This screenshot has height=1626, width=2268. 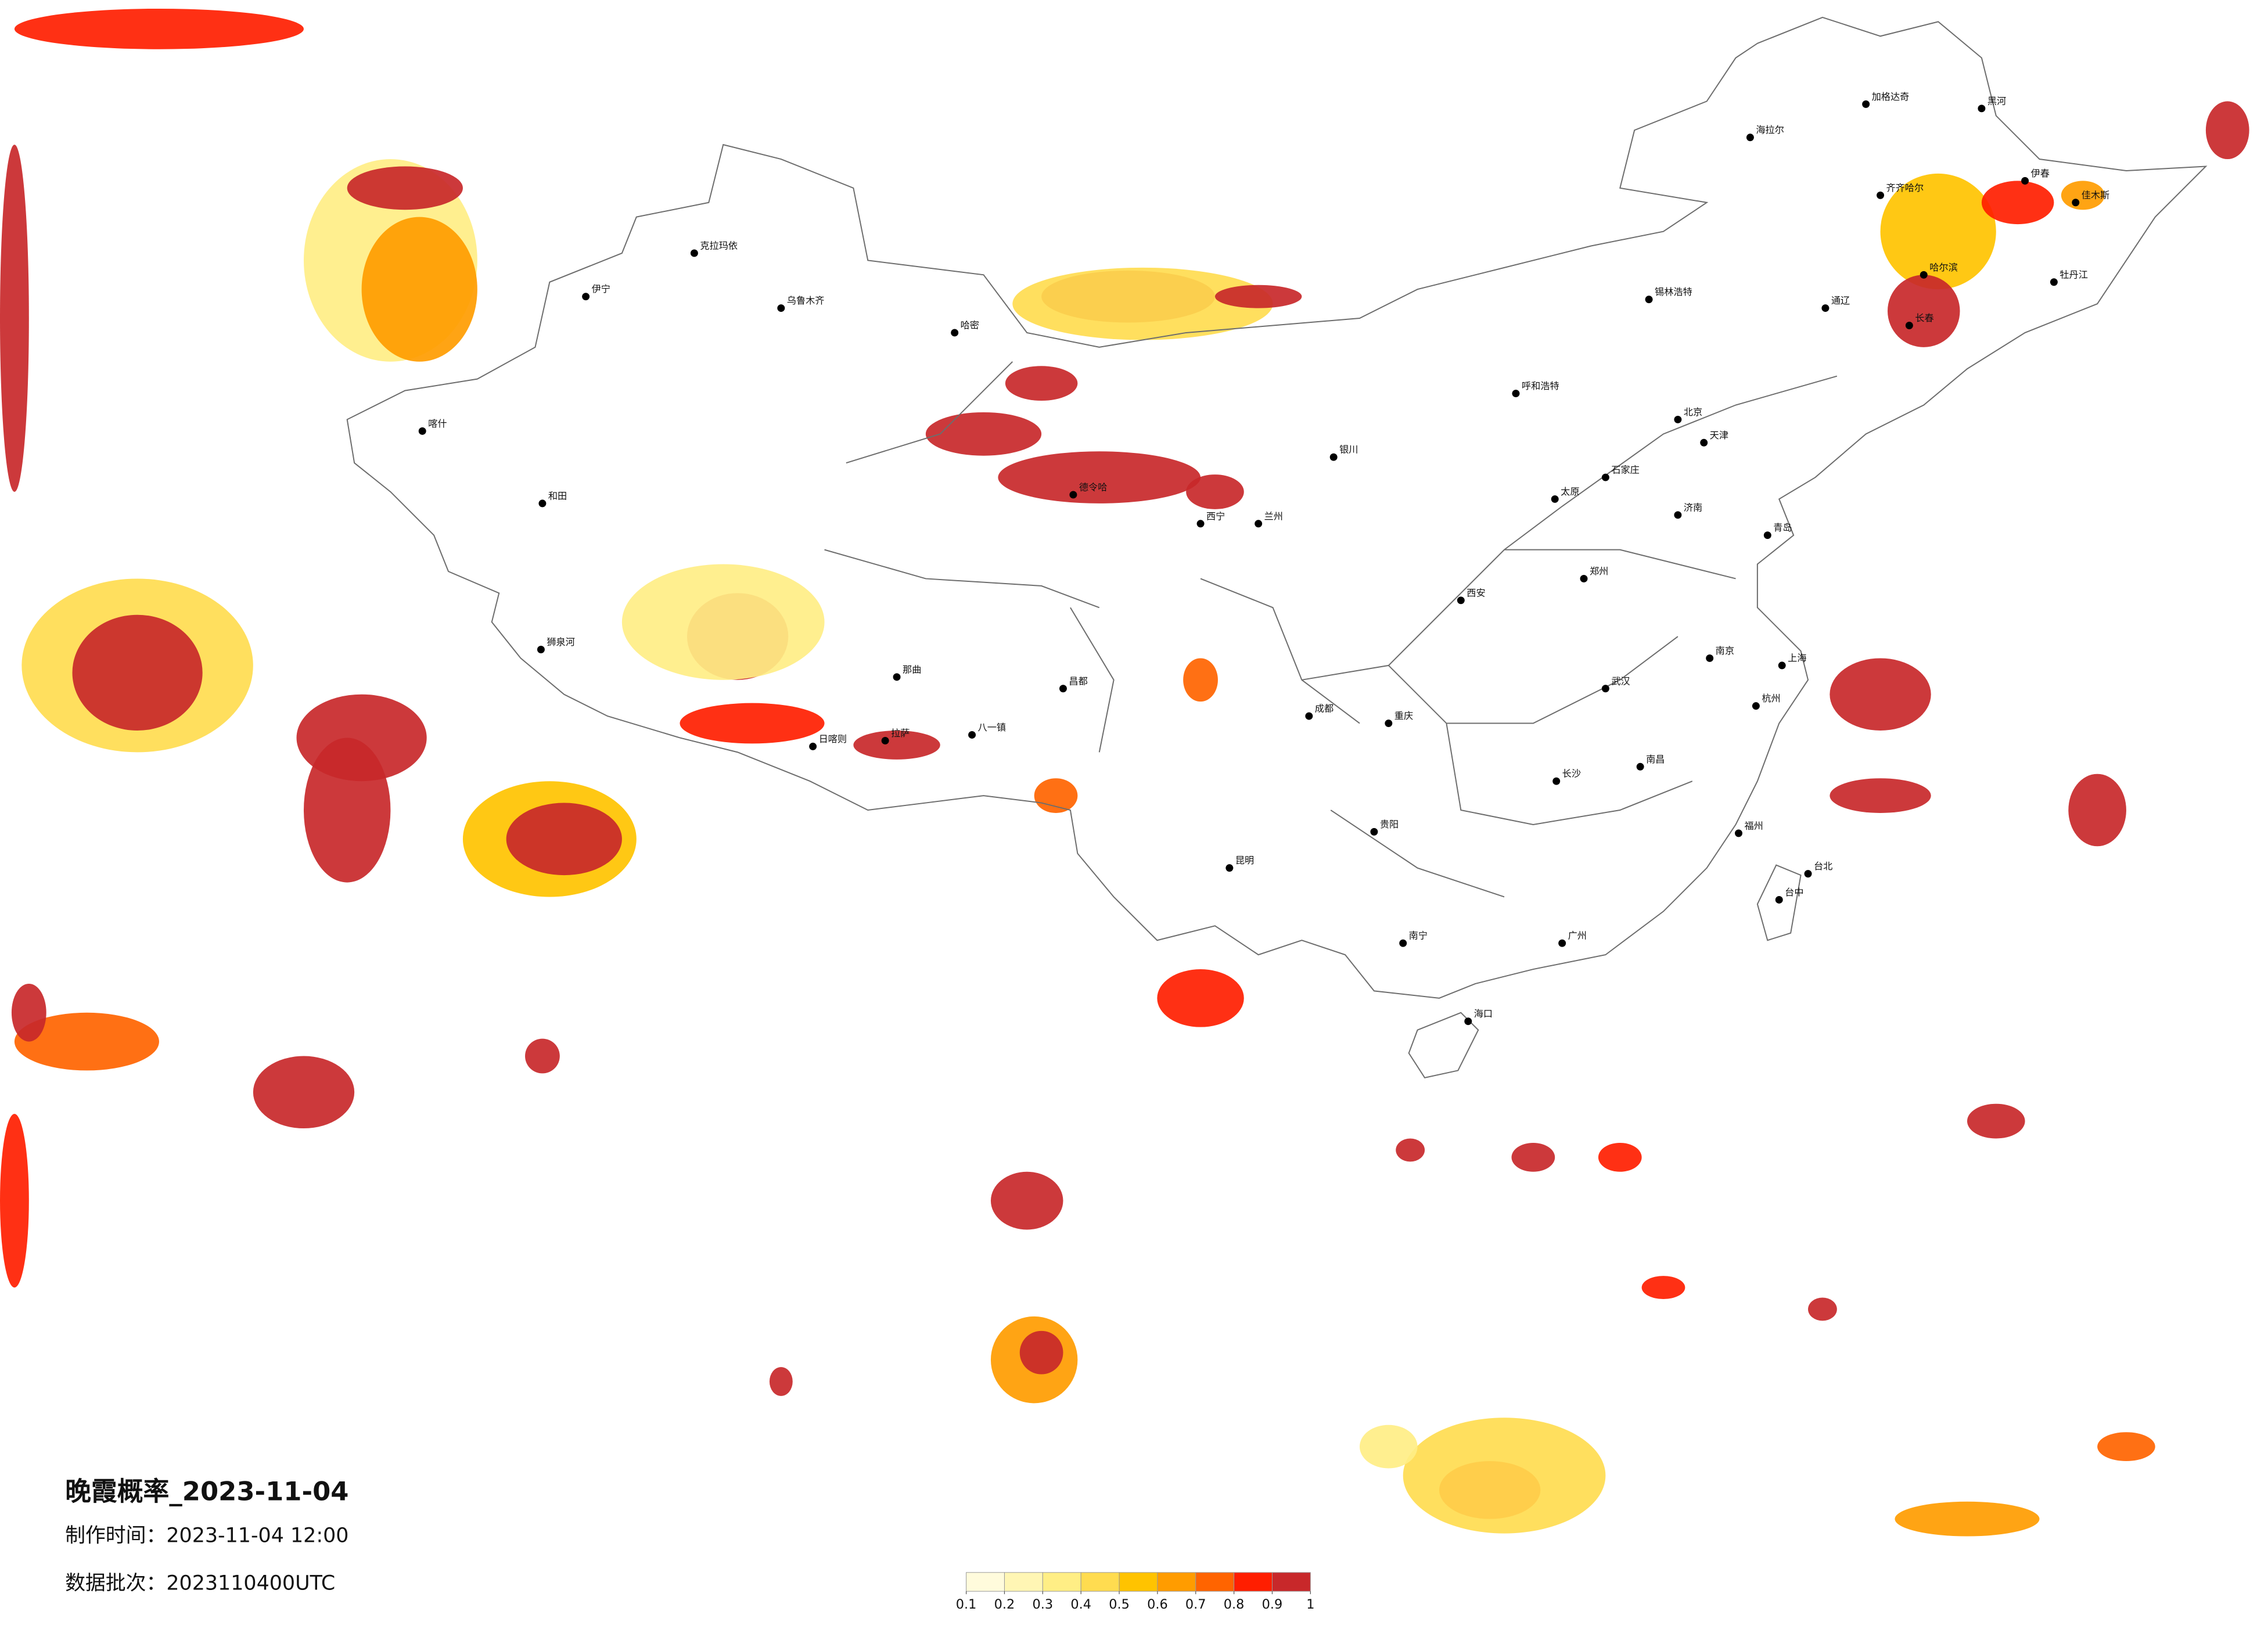 What do you see at coordinates (1080, 1604) in the screenshot?
I see `legend-tick-label: 0.4` at bounding box center [1080, 1604].